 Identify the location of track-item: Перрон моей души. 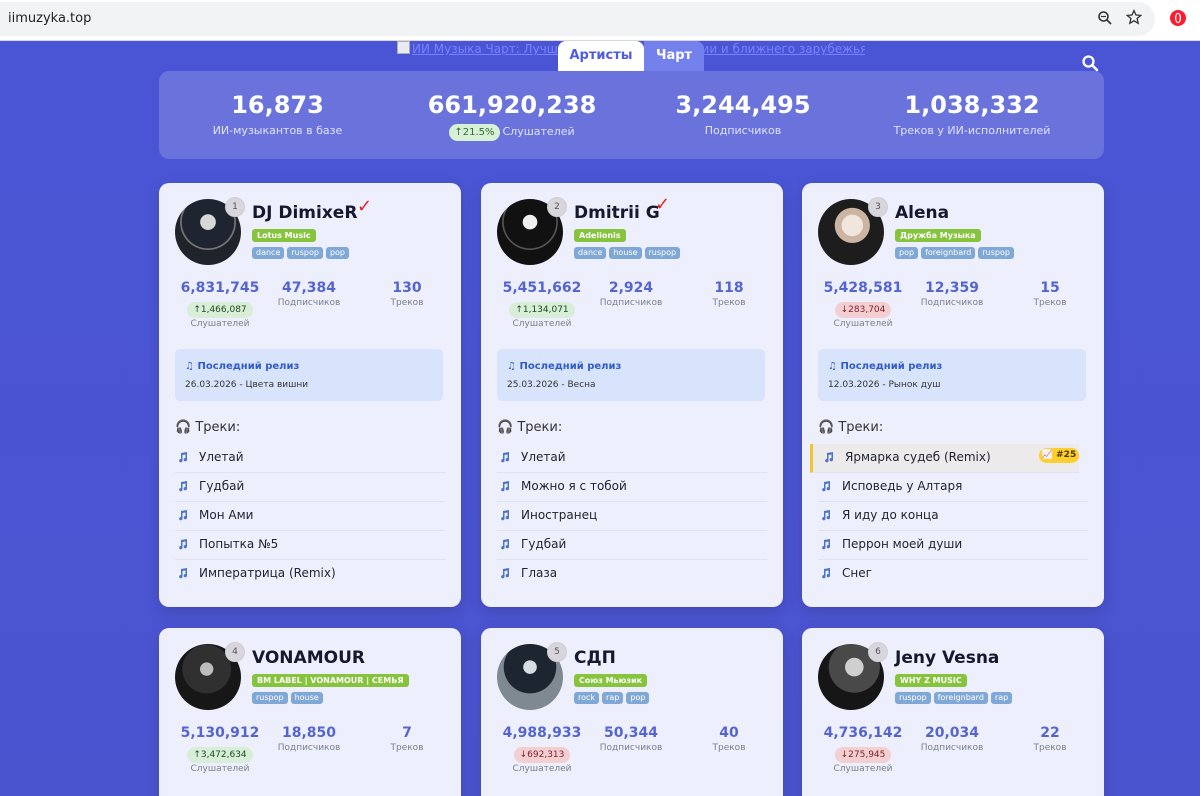
(953, 545).